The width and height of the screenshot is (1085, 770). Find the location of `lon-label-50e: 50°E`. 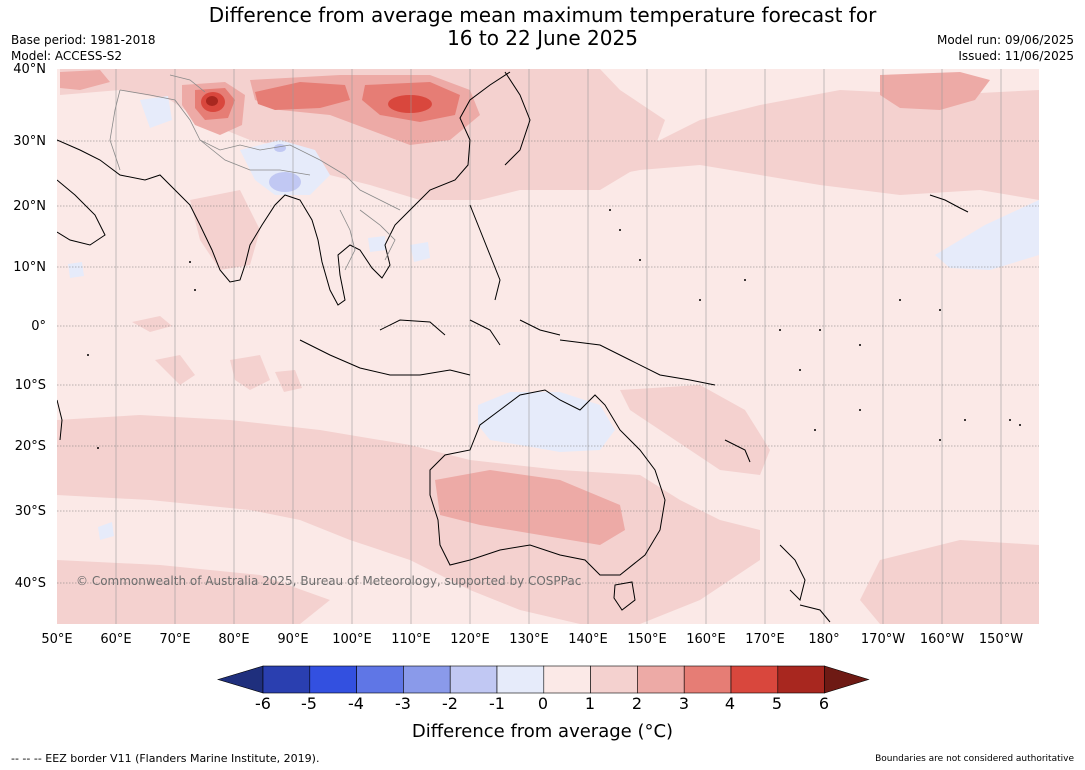

lon-label-50e: 50°E is located at coordinates (57, 639).